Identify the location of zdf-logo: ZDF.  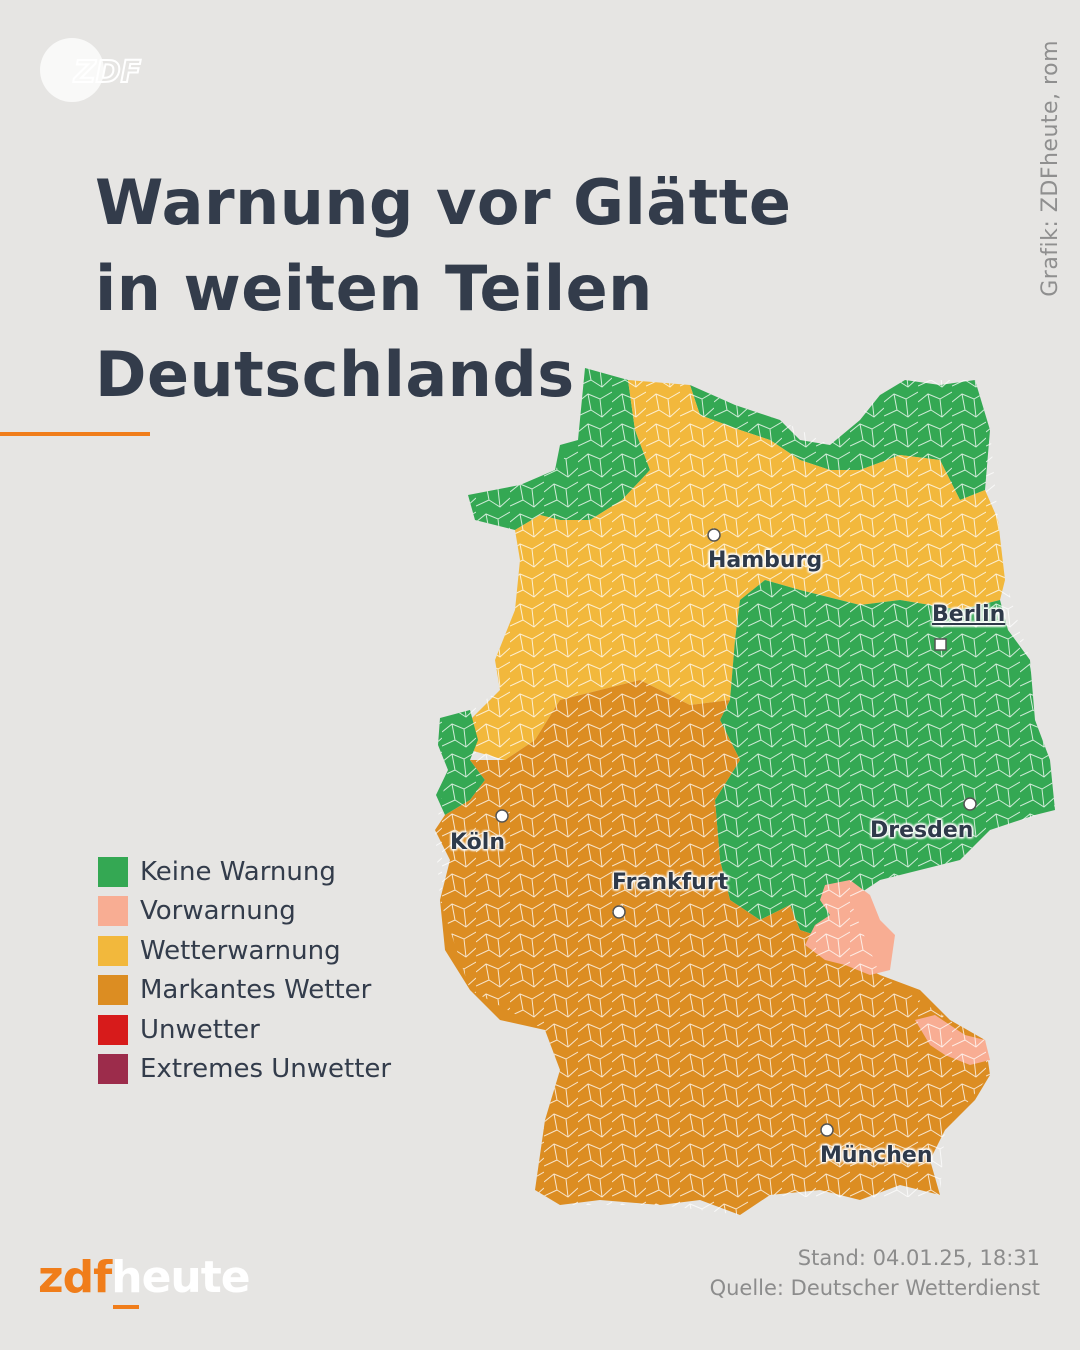
(91, 70).